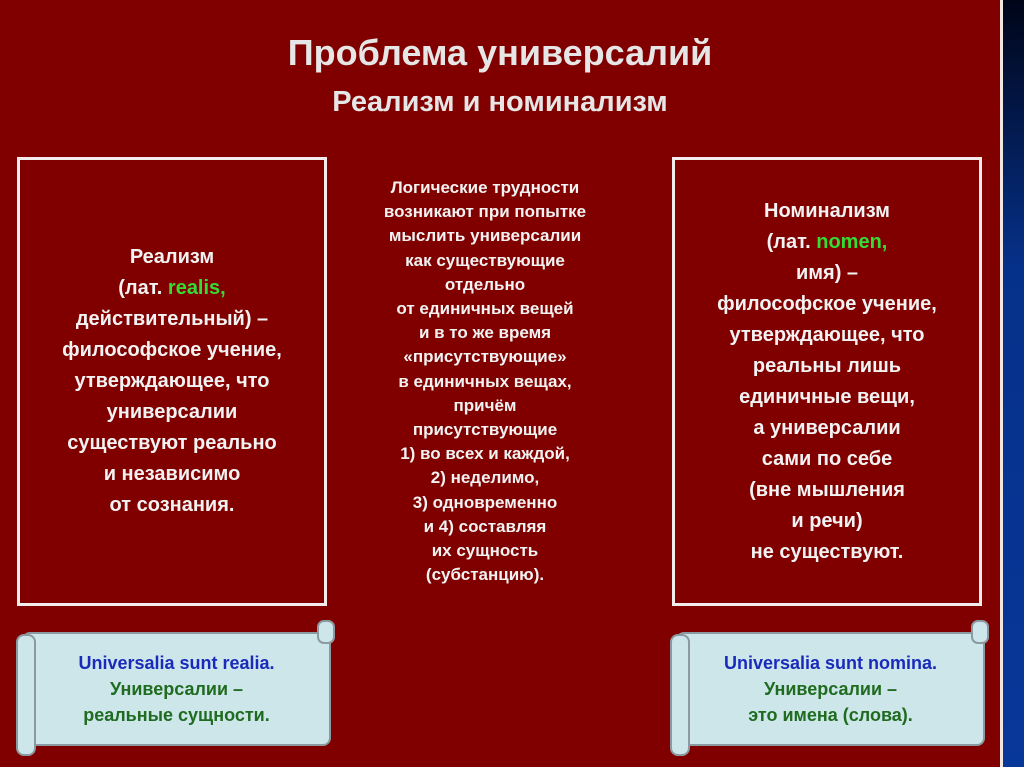 Image resolution: width=1024 pixels, height=767 pixels. Describe the element at coordinates (852, 241) in the screenshot. I see `latin-term: nomen,` at that location.